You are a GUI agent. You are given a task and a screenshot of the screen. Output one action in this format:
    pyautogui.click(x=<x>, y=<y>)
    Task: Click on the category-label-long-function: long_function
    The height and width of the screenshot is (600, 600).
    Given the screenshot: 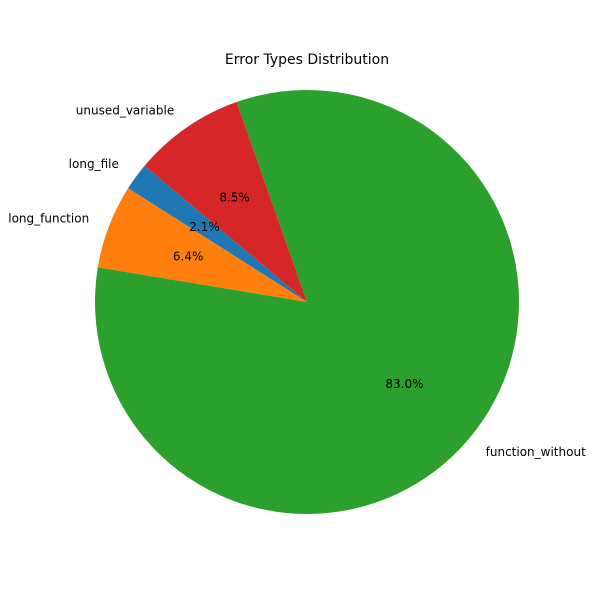 What is the action you would take?
    pyautogui.click(x=48, y=219)
    